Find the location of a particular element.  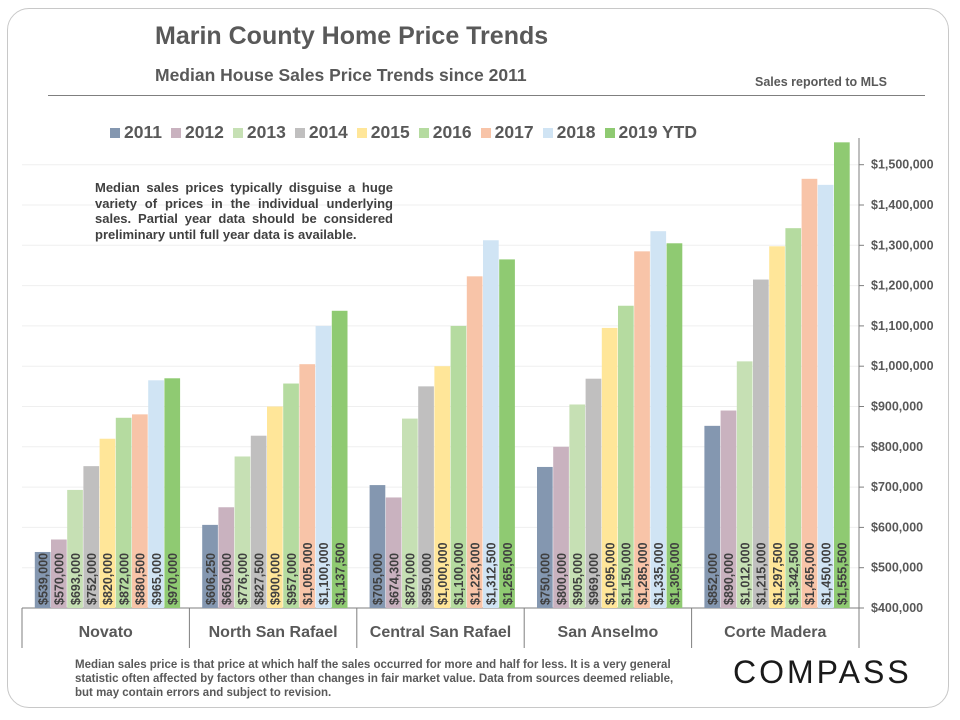

legend-item-2015: 2015 is located at coordinates (383, 132).